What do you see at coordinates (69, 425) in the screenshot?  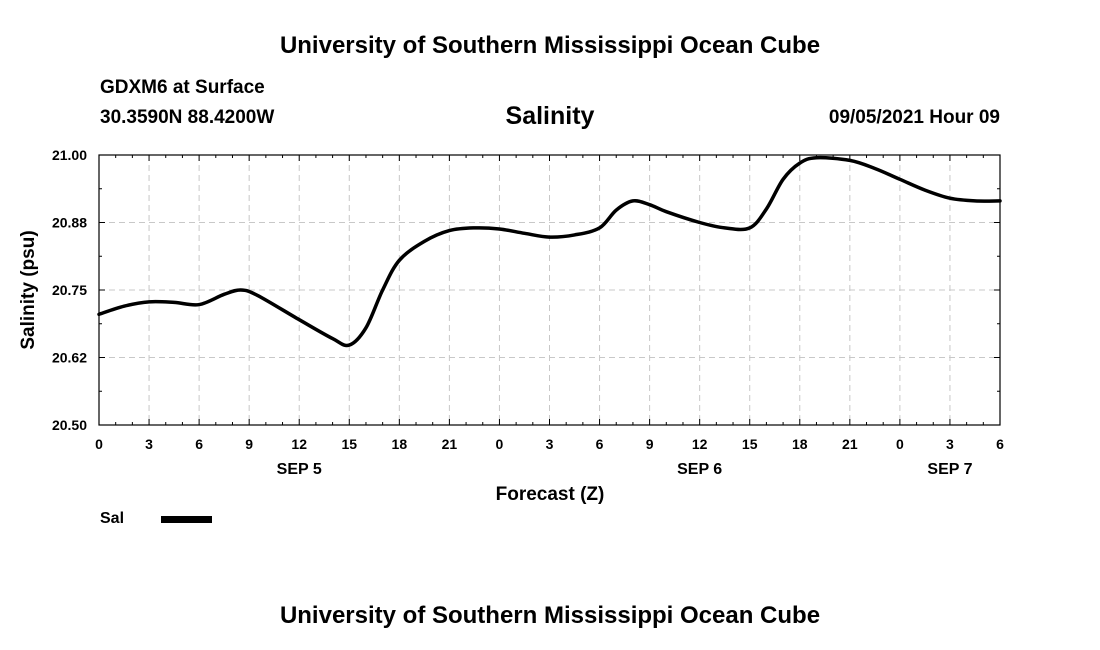 I see `y-tick-label: 20.50` at bounding box center [69, 425].